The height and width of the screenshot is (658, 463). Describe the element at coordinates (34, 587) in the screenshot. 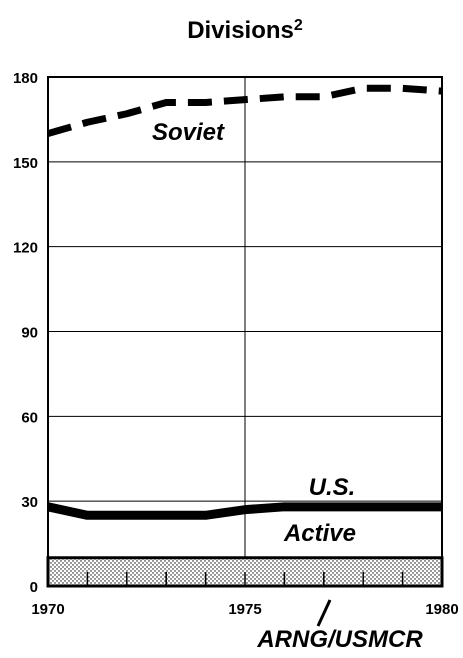

I see `y-tick-label: 0` at that location.